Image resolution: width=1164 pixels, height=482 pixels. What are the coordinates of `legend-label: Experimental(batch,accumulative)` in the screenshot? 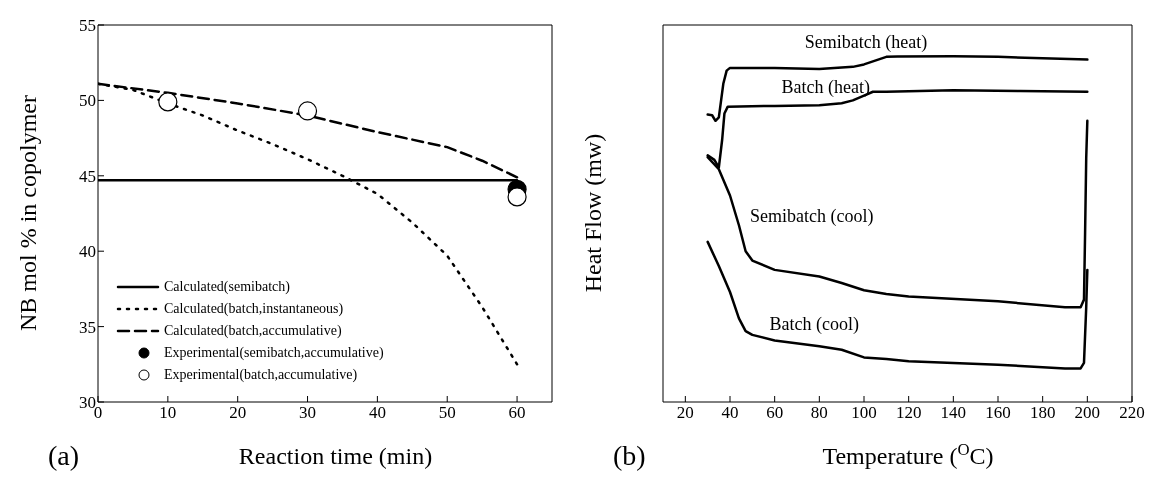 It's located at (261, 375).